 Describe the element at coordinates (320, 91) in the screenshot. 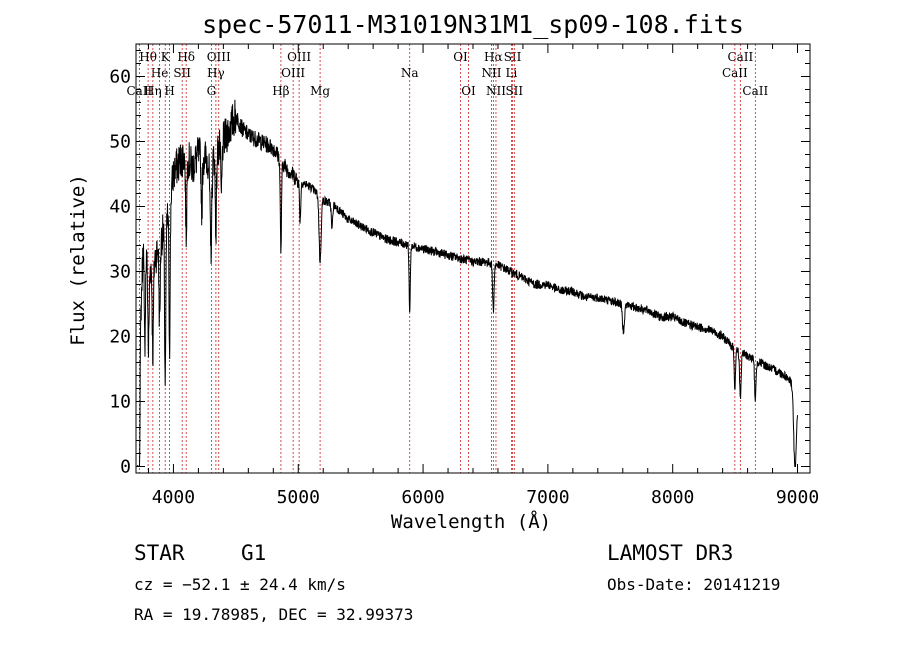

I see `spectral-line-label: Mg` at that location.